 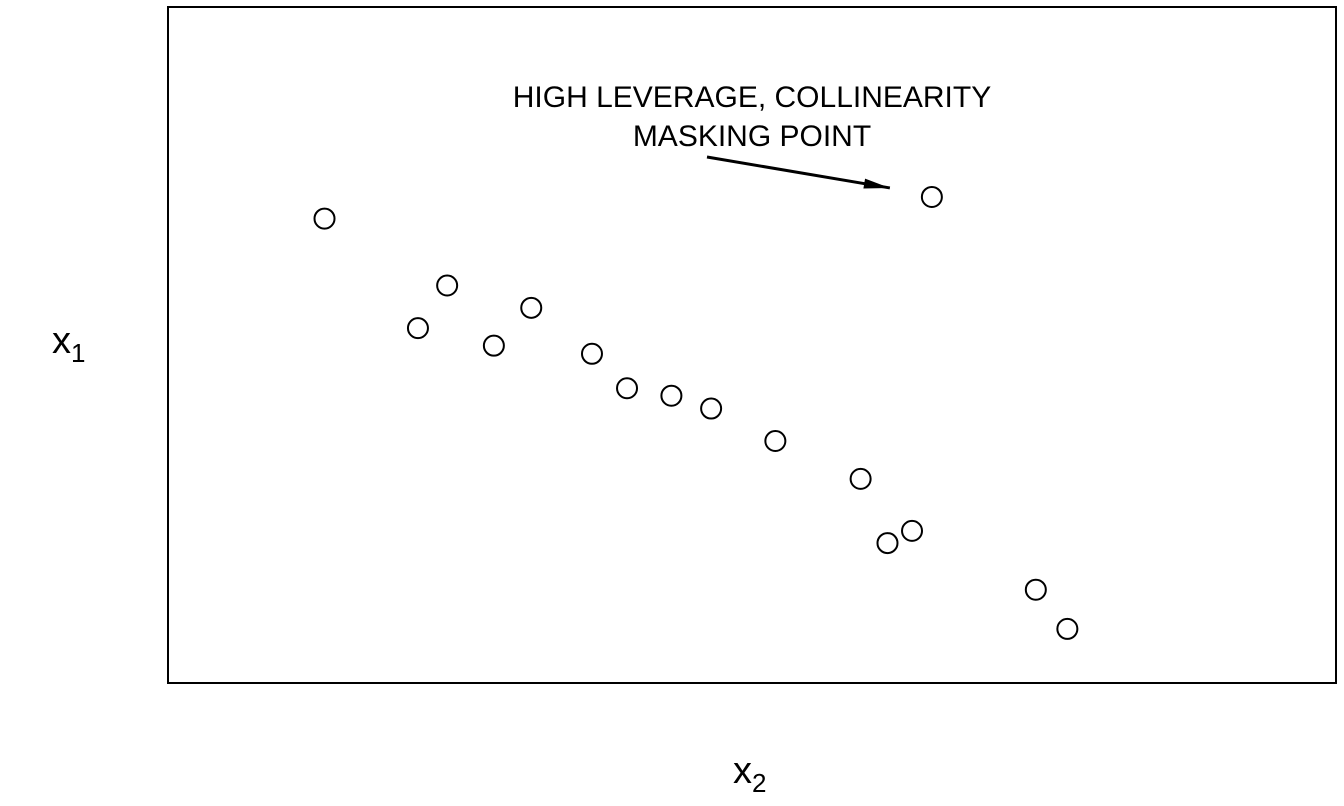 What do you see at coordinates (750, 774) in the screenshot?
I see `x-axis-label: x2` at bounding box center [750, 774].